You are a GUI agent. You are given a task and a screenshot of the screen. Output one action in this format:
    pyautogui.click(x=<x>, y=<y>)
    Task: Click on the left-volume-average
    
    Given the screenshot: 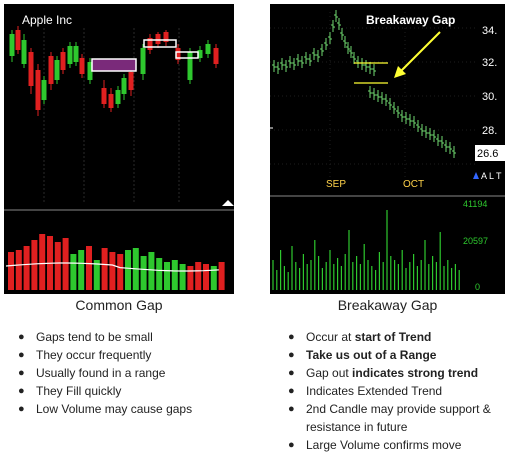 What is the action you would take?
    pyautogui.click(x=112, y=267)
    